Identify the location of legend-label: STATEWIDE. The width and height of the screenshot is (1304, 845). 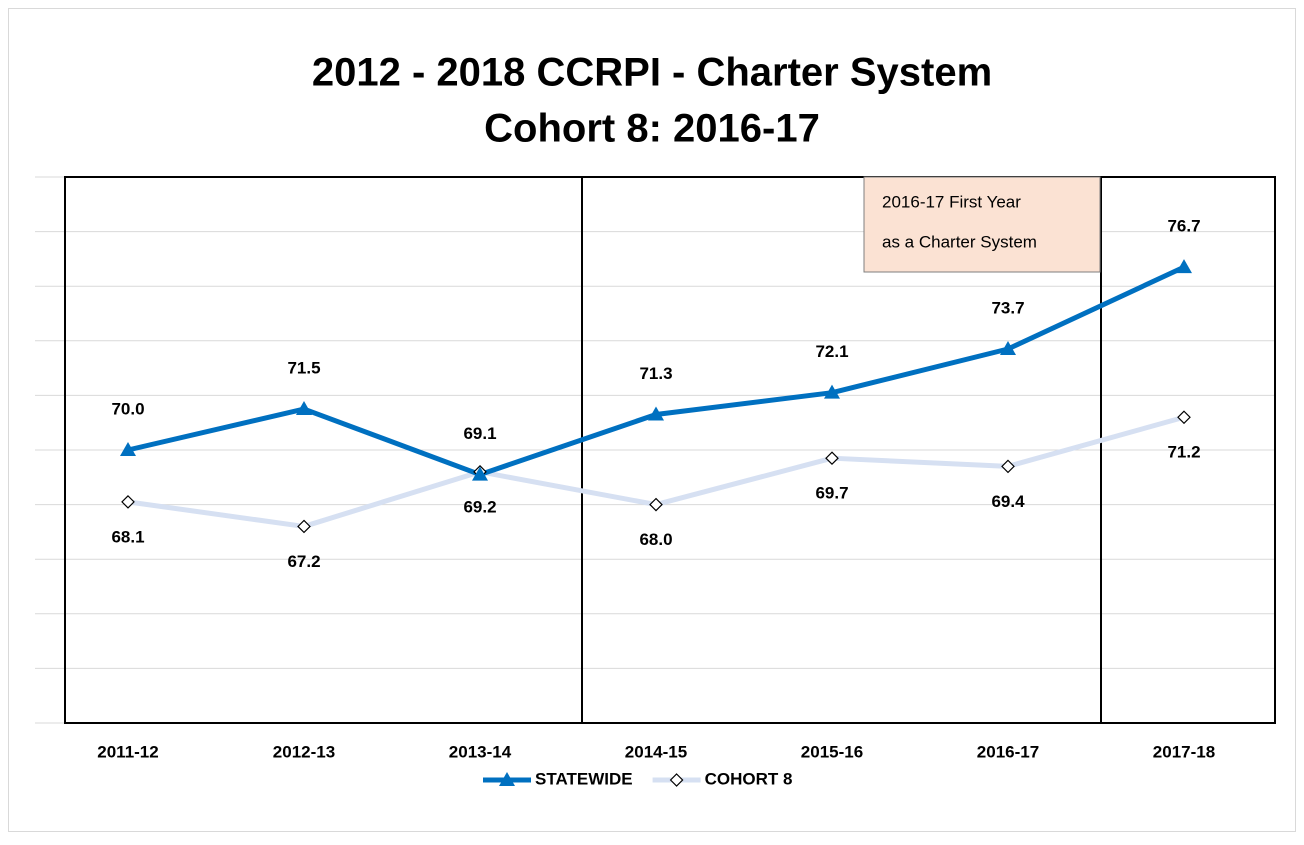
(584, 778).